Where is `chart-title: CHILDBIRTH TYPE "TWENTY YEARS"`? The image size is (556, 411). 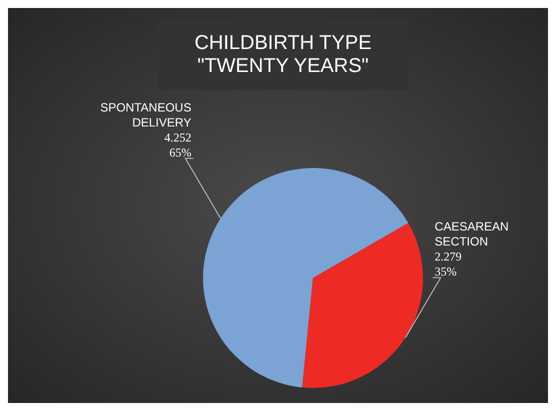 chart-title: CHILDBIRTH TYPE "TWENTY YEARS" is located at coordinates (283, 55).